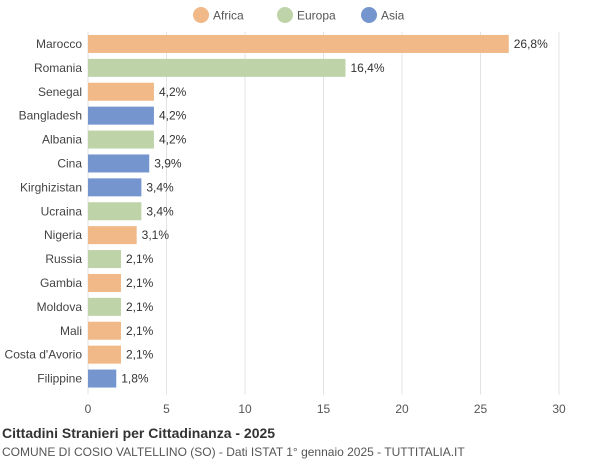  Describe the element at coordinates (88, 409) in the screenshot. I see `x-tick-label: 0` at that location.